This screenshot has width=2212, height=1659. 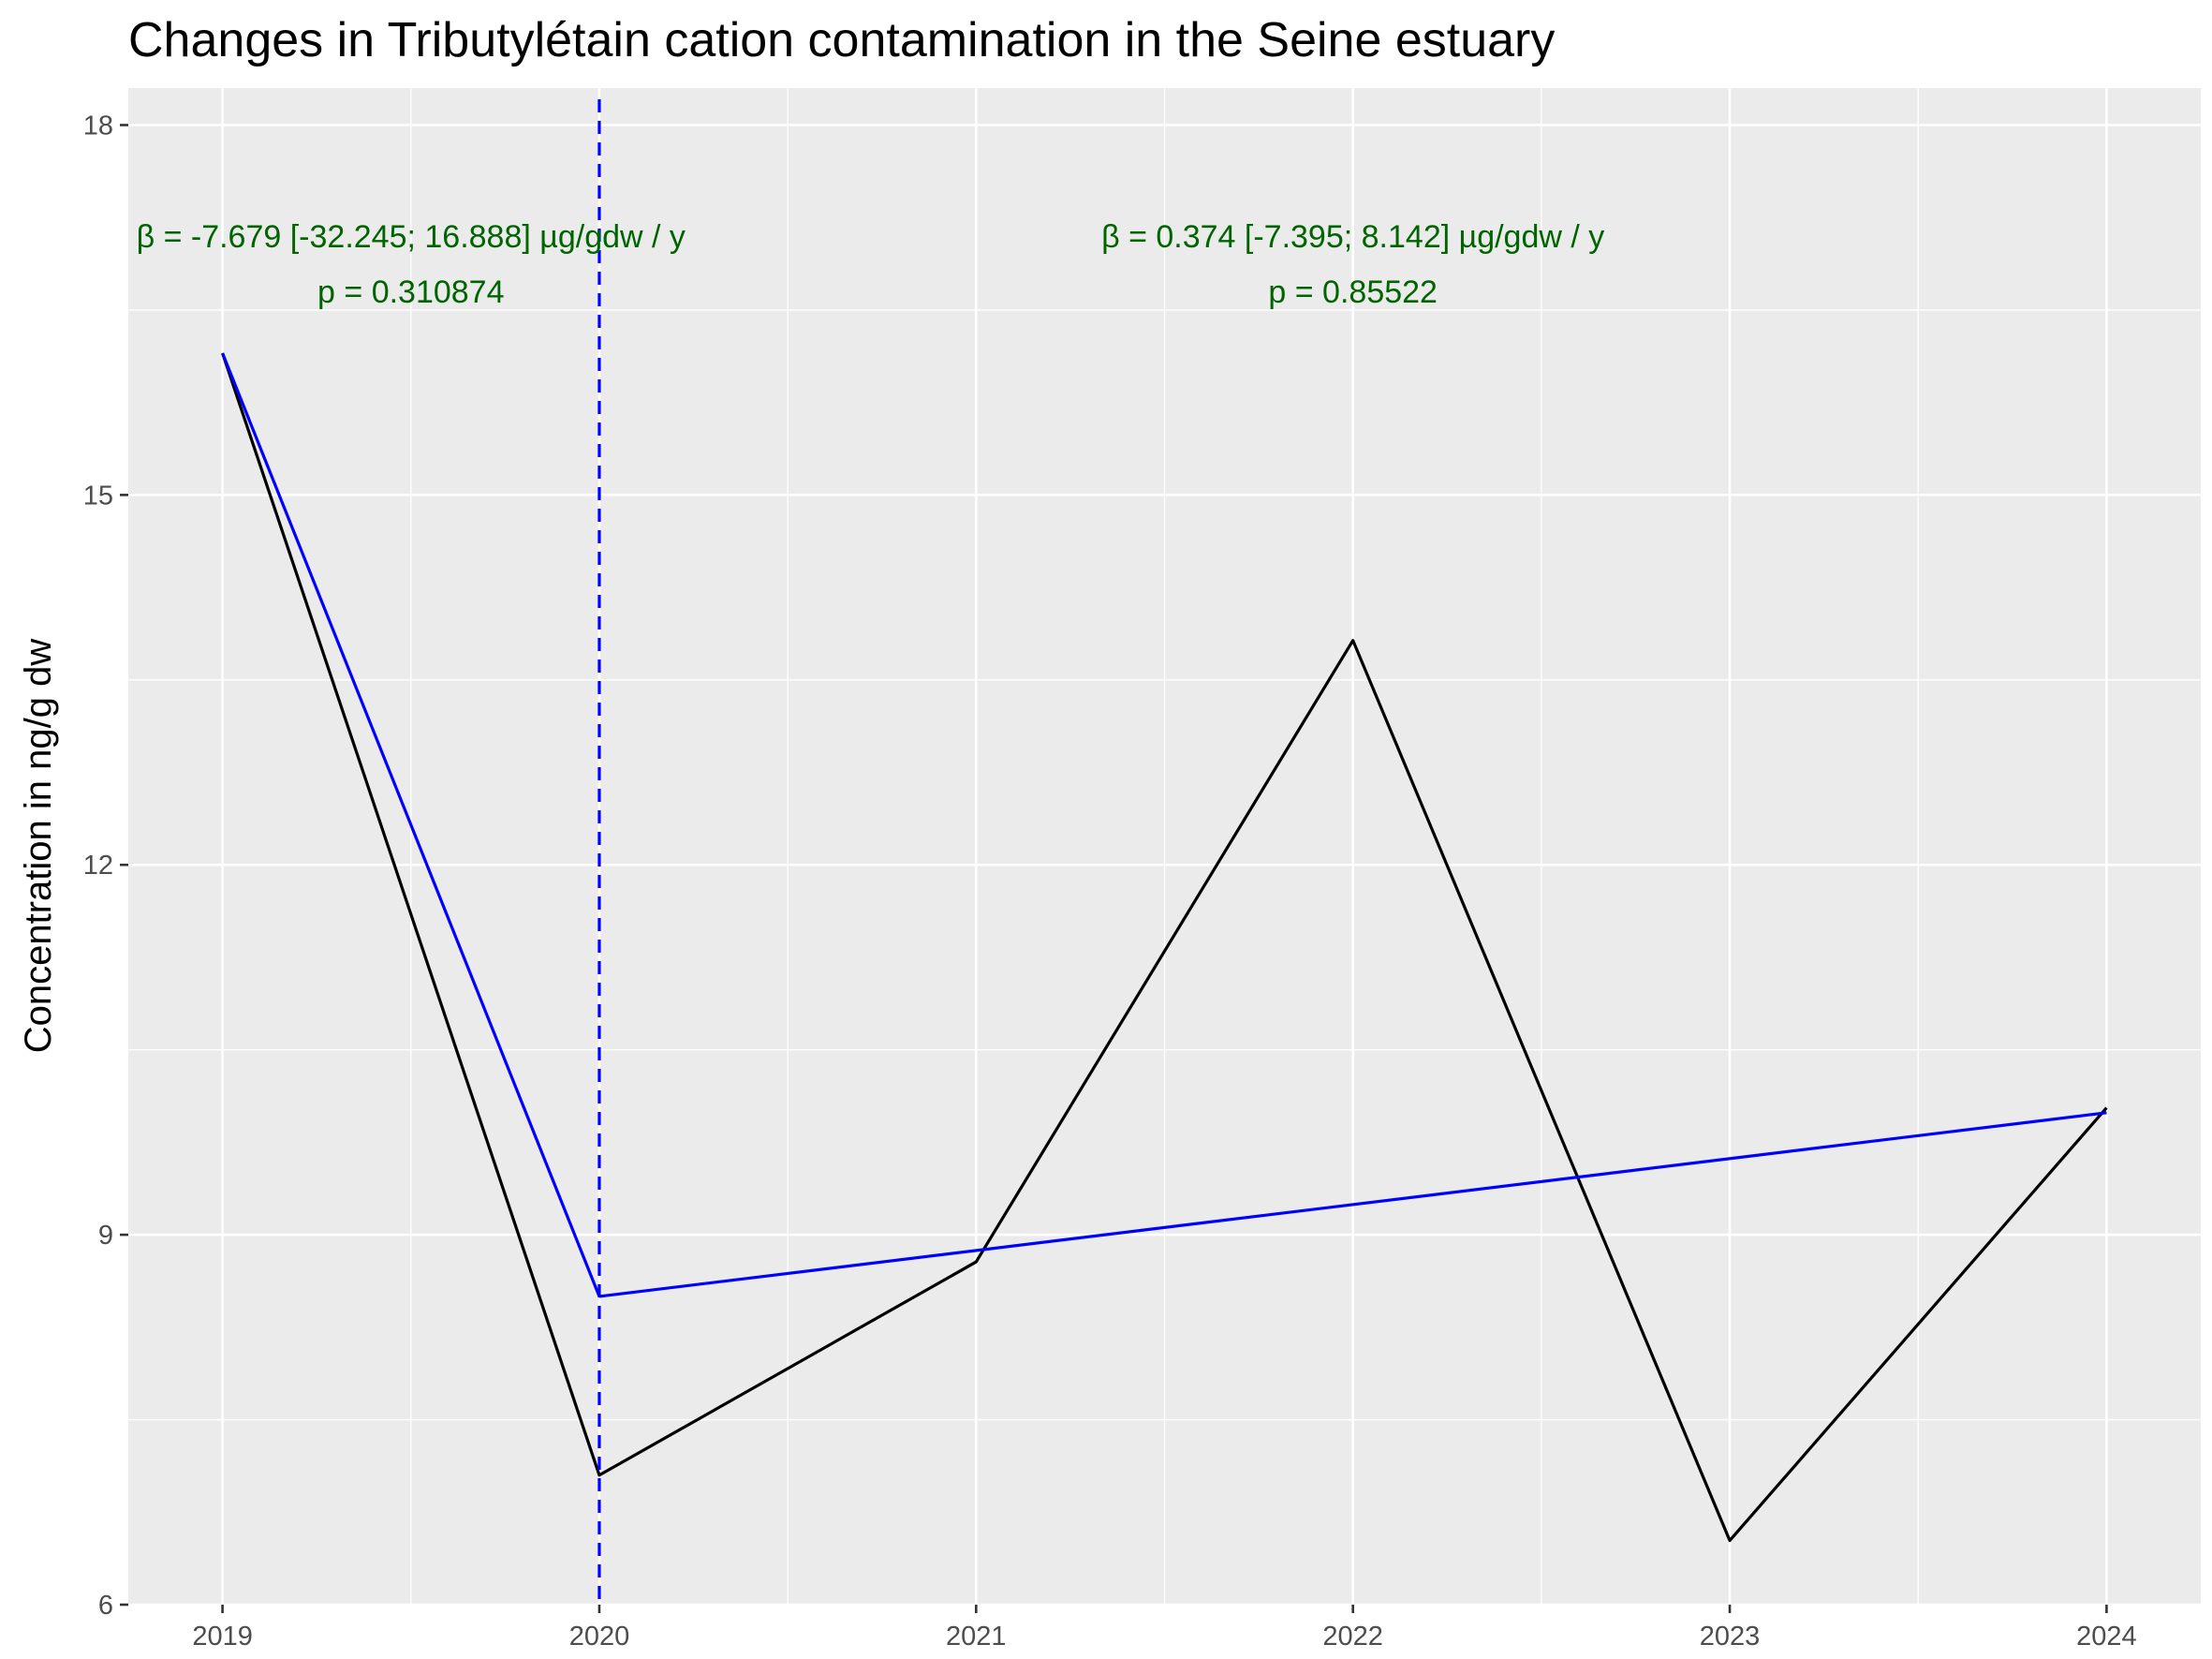 What do you see at coordinates (98, 496) in the screenshot?
I see `y-tick-label: 15` at bounding box center [98, 496].